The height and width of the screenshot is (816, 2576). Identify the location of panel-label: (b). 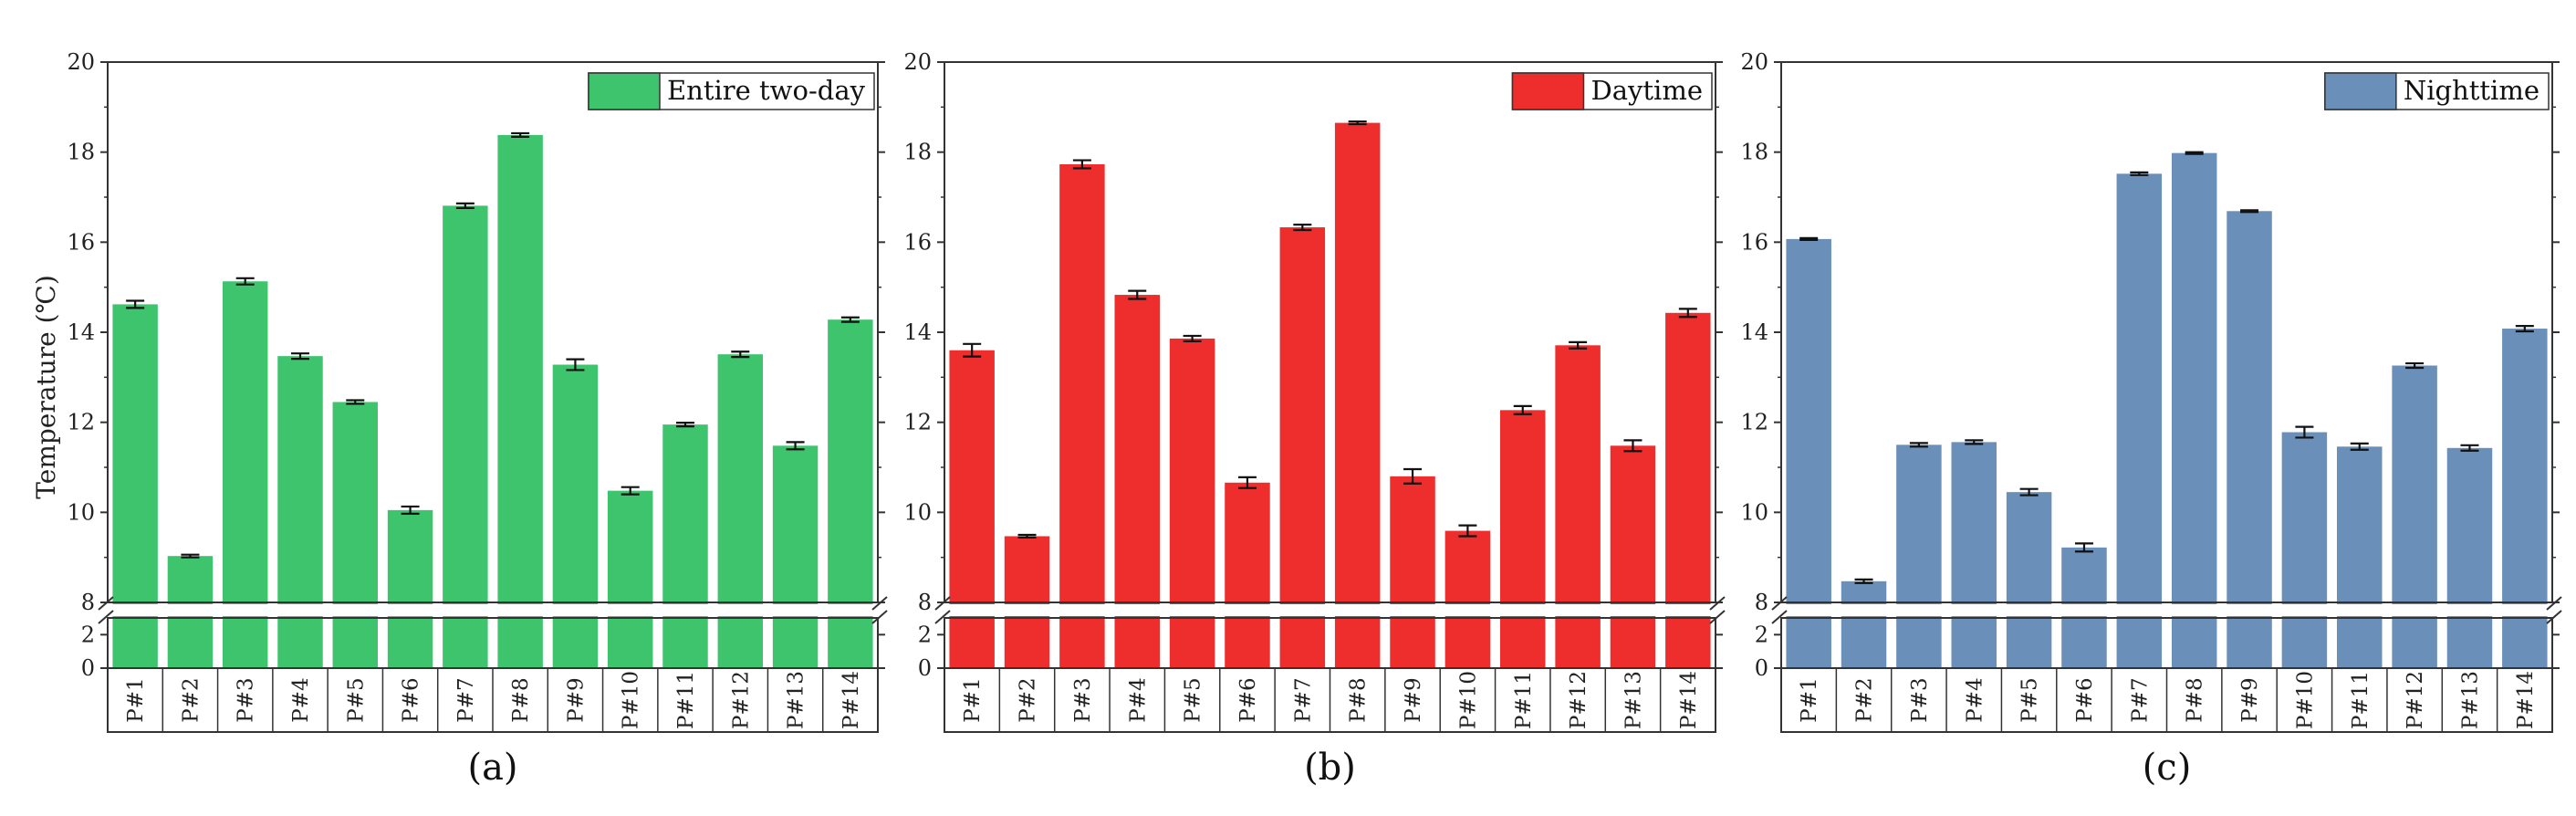
(1330, 768).